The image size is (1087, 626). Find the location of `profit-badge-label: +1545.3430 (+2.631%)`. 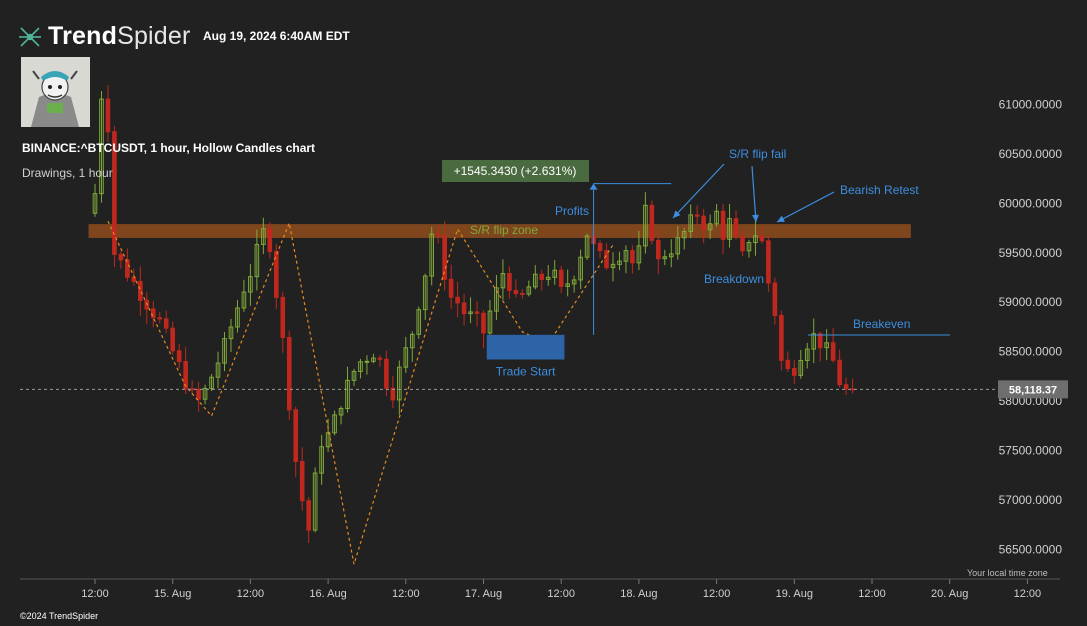

profit-badge-label: +1545.3430 (+2.631%) is located at coordinates (515, 171).